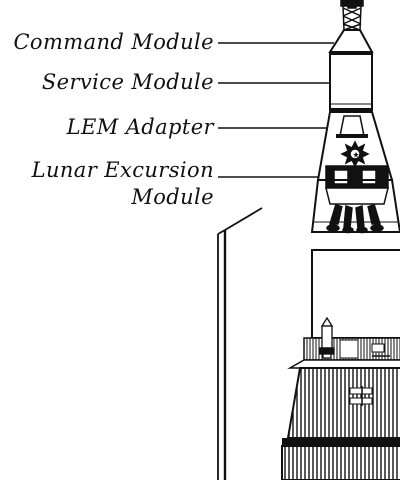 The width and height of the screenshot is (400, 480). I want to click on second-stage, so click(343, 403).